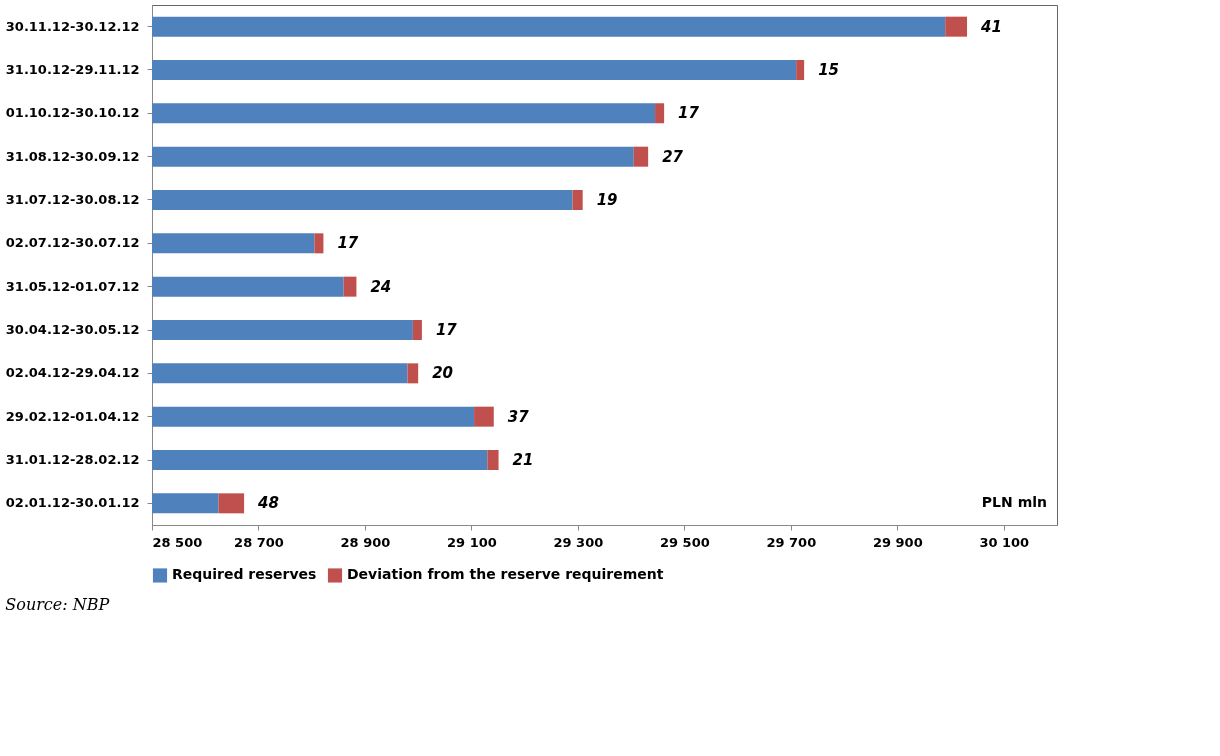 The image size is (1220, 756). I want to click on y-tick-label: 31.05.12-01.07.12, so click(72, 286).